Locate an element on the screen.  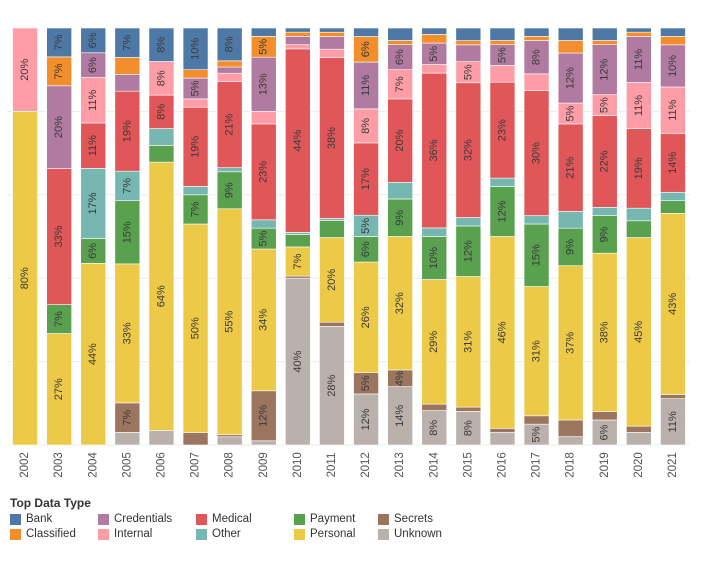
bar-segment-bank-2010 is located at coordinates (298, 30).